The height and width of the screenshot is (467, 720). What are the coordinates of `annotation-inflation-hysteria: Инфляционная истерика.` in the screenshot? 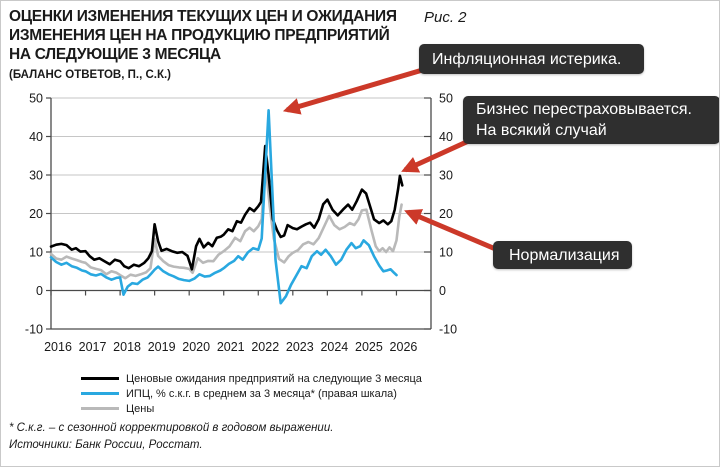 It's located at (531, 59).